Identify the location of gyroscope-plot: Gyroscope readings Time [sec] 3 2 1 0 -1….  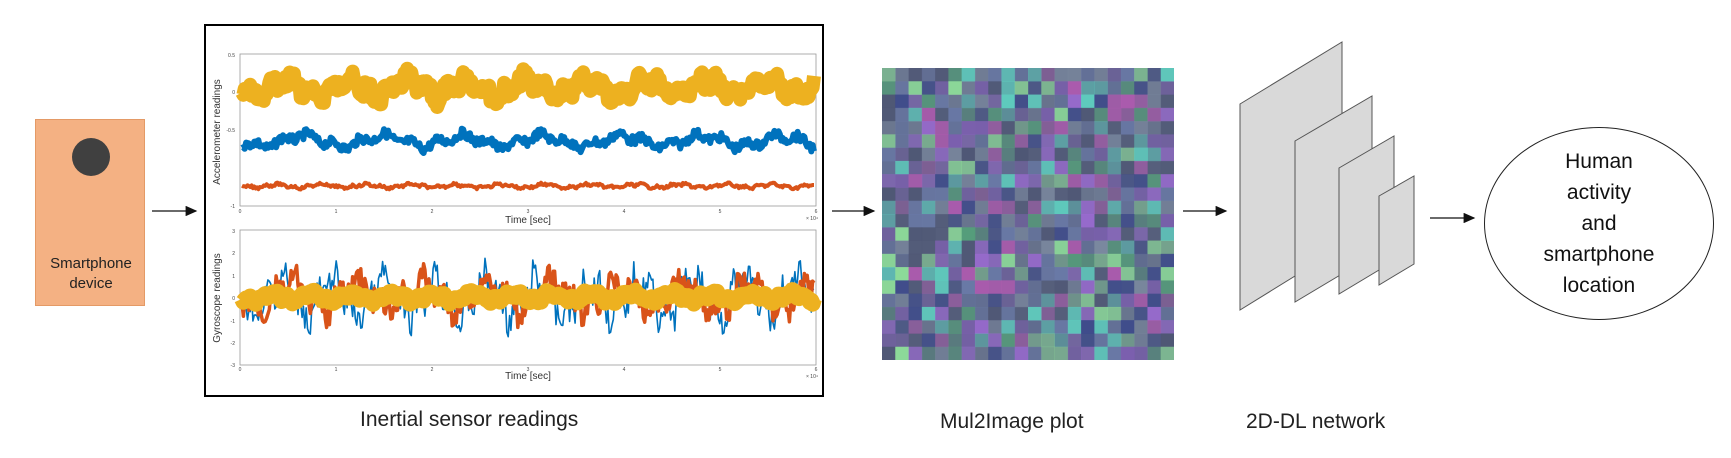
(517, 305).